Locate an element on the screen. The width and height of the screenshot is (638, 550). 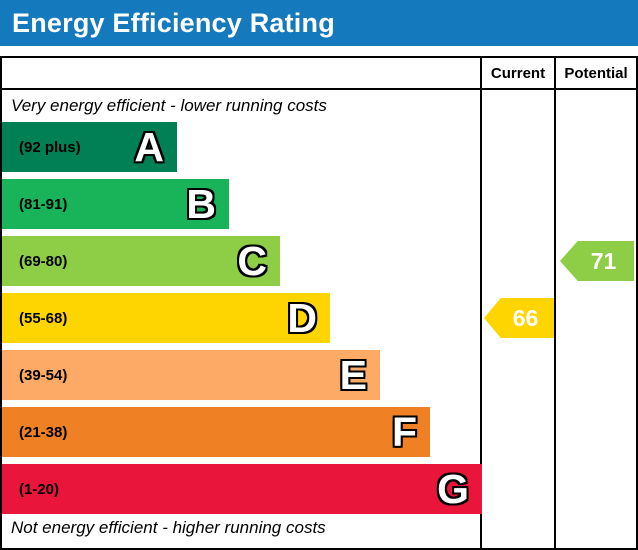
potential-arrow: 71 is located at coordinates (597, 261).